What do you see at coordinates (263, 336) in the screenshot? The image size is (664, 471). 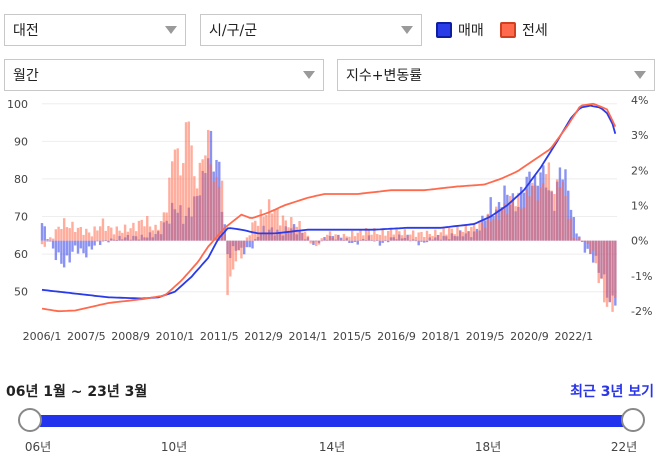 I see `x-tick-label: 2012/9` at bounding box center [263, 336].